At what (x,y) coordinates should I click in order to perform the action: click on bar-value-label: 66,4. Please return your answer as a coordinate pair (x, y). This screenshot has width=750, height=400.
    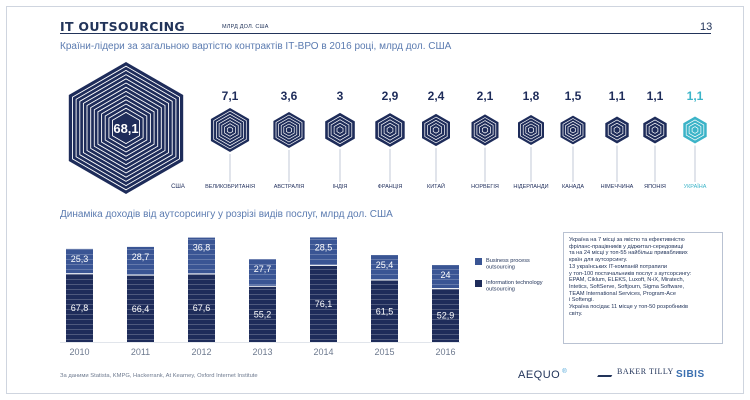
    Looking at the image, I should click on (141, 309).